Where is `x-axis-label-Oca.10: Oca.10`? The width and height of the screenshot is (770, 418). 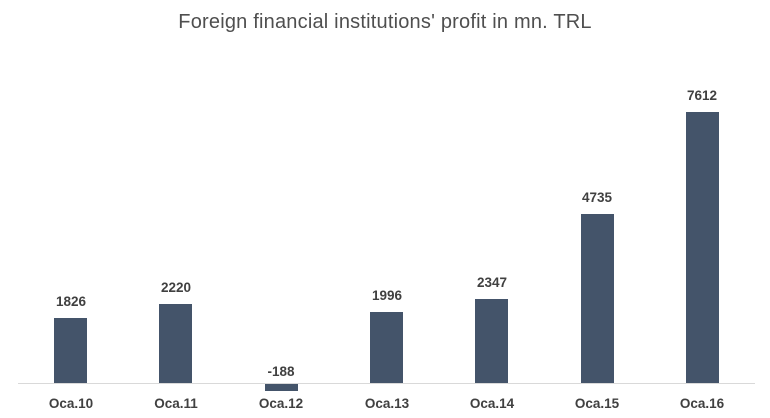
x-axis-label-Oca.10: Oca.10 is located at coordinates (71, 403).